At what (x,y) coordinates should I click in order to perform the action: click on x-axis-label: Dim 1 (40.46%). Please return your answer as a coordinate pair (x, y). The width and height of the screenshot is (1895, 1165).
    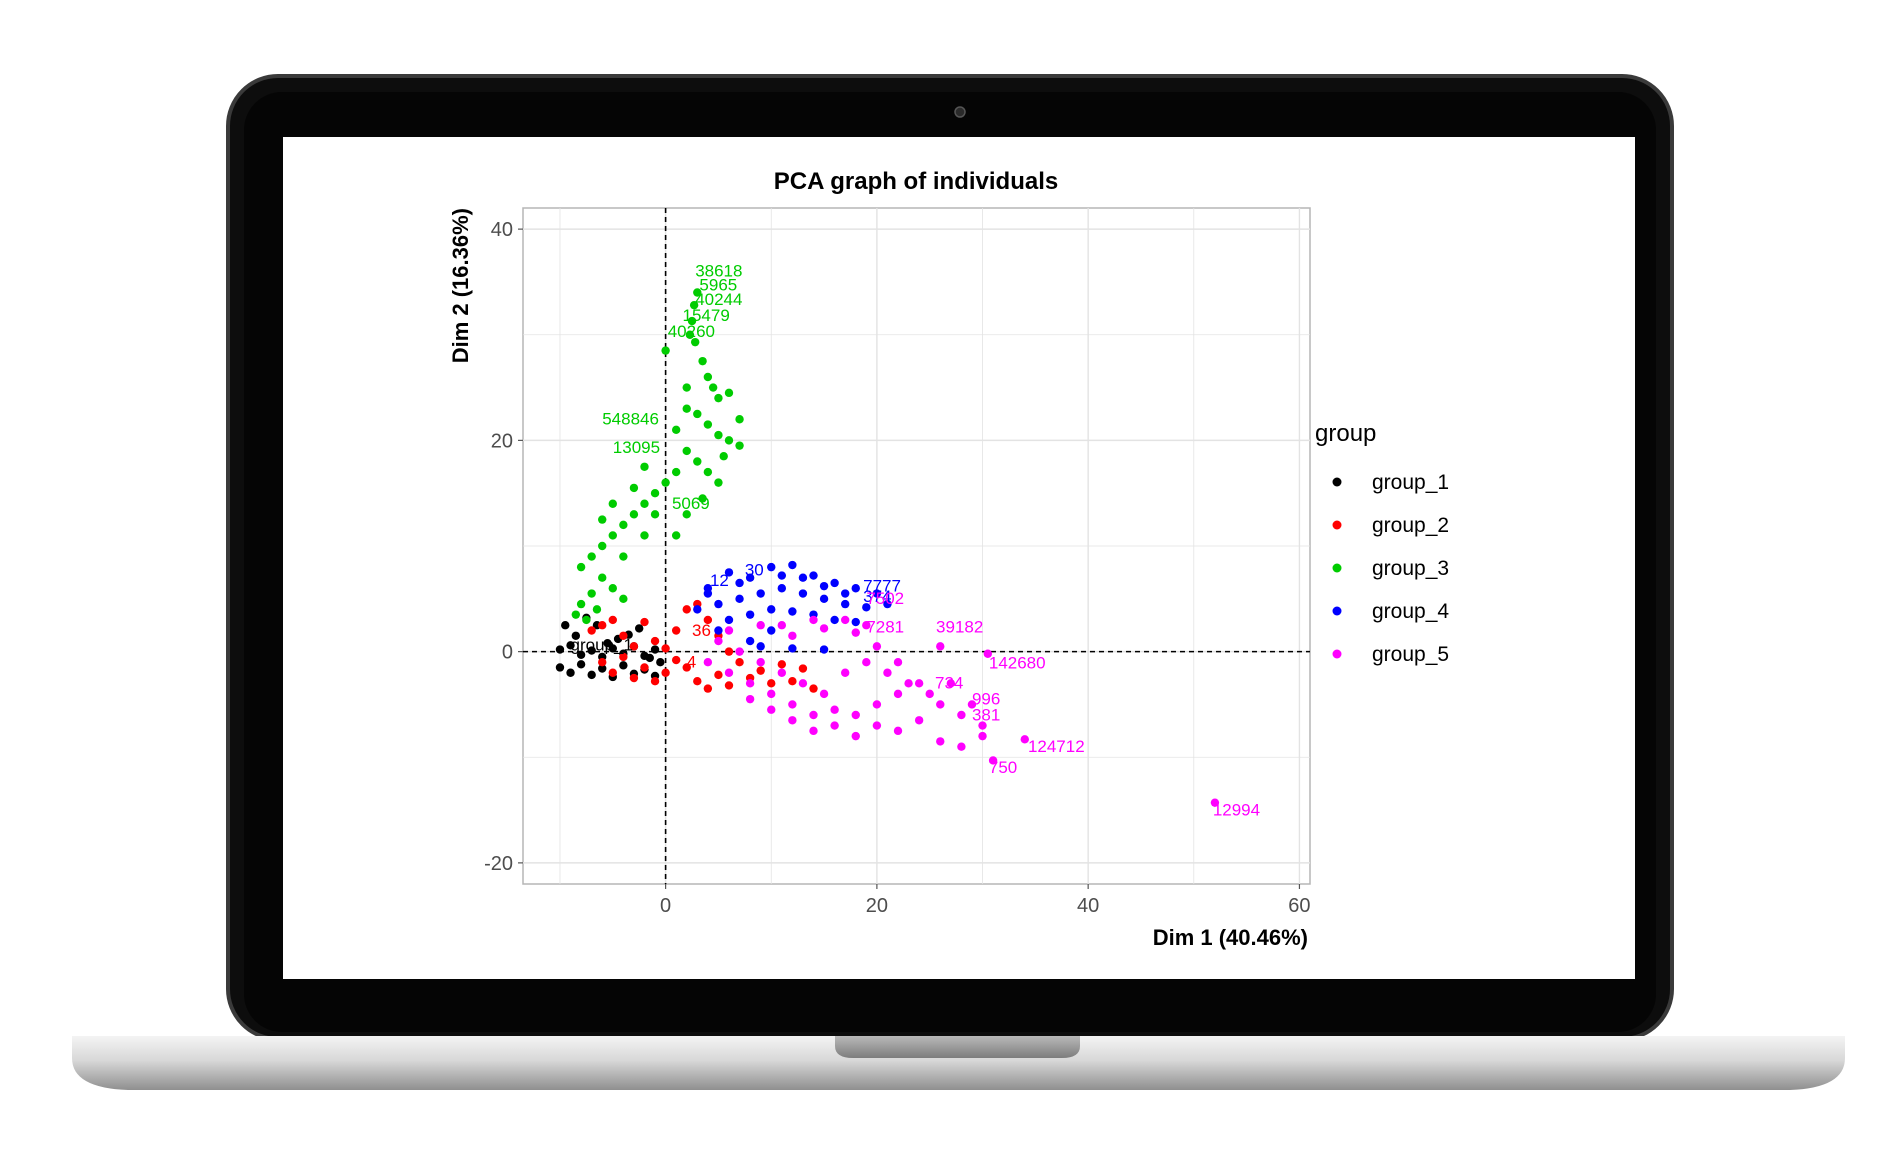
    Looking at the image, I should click on (1230, 937).